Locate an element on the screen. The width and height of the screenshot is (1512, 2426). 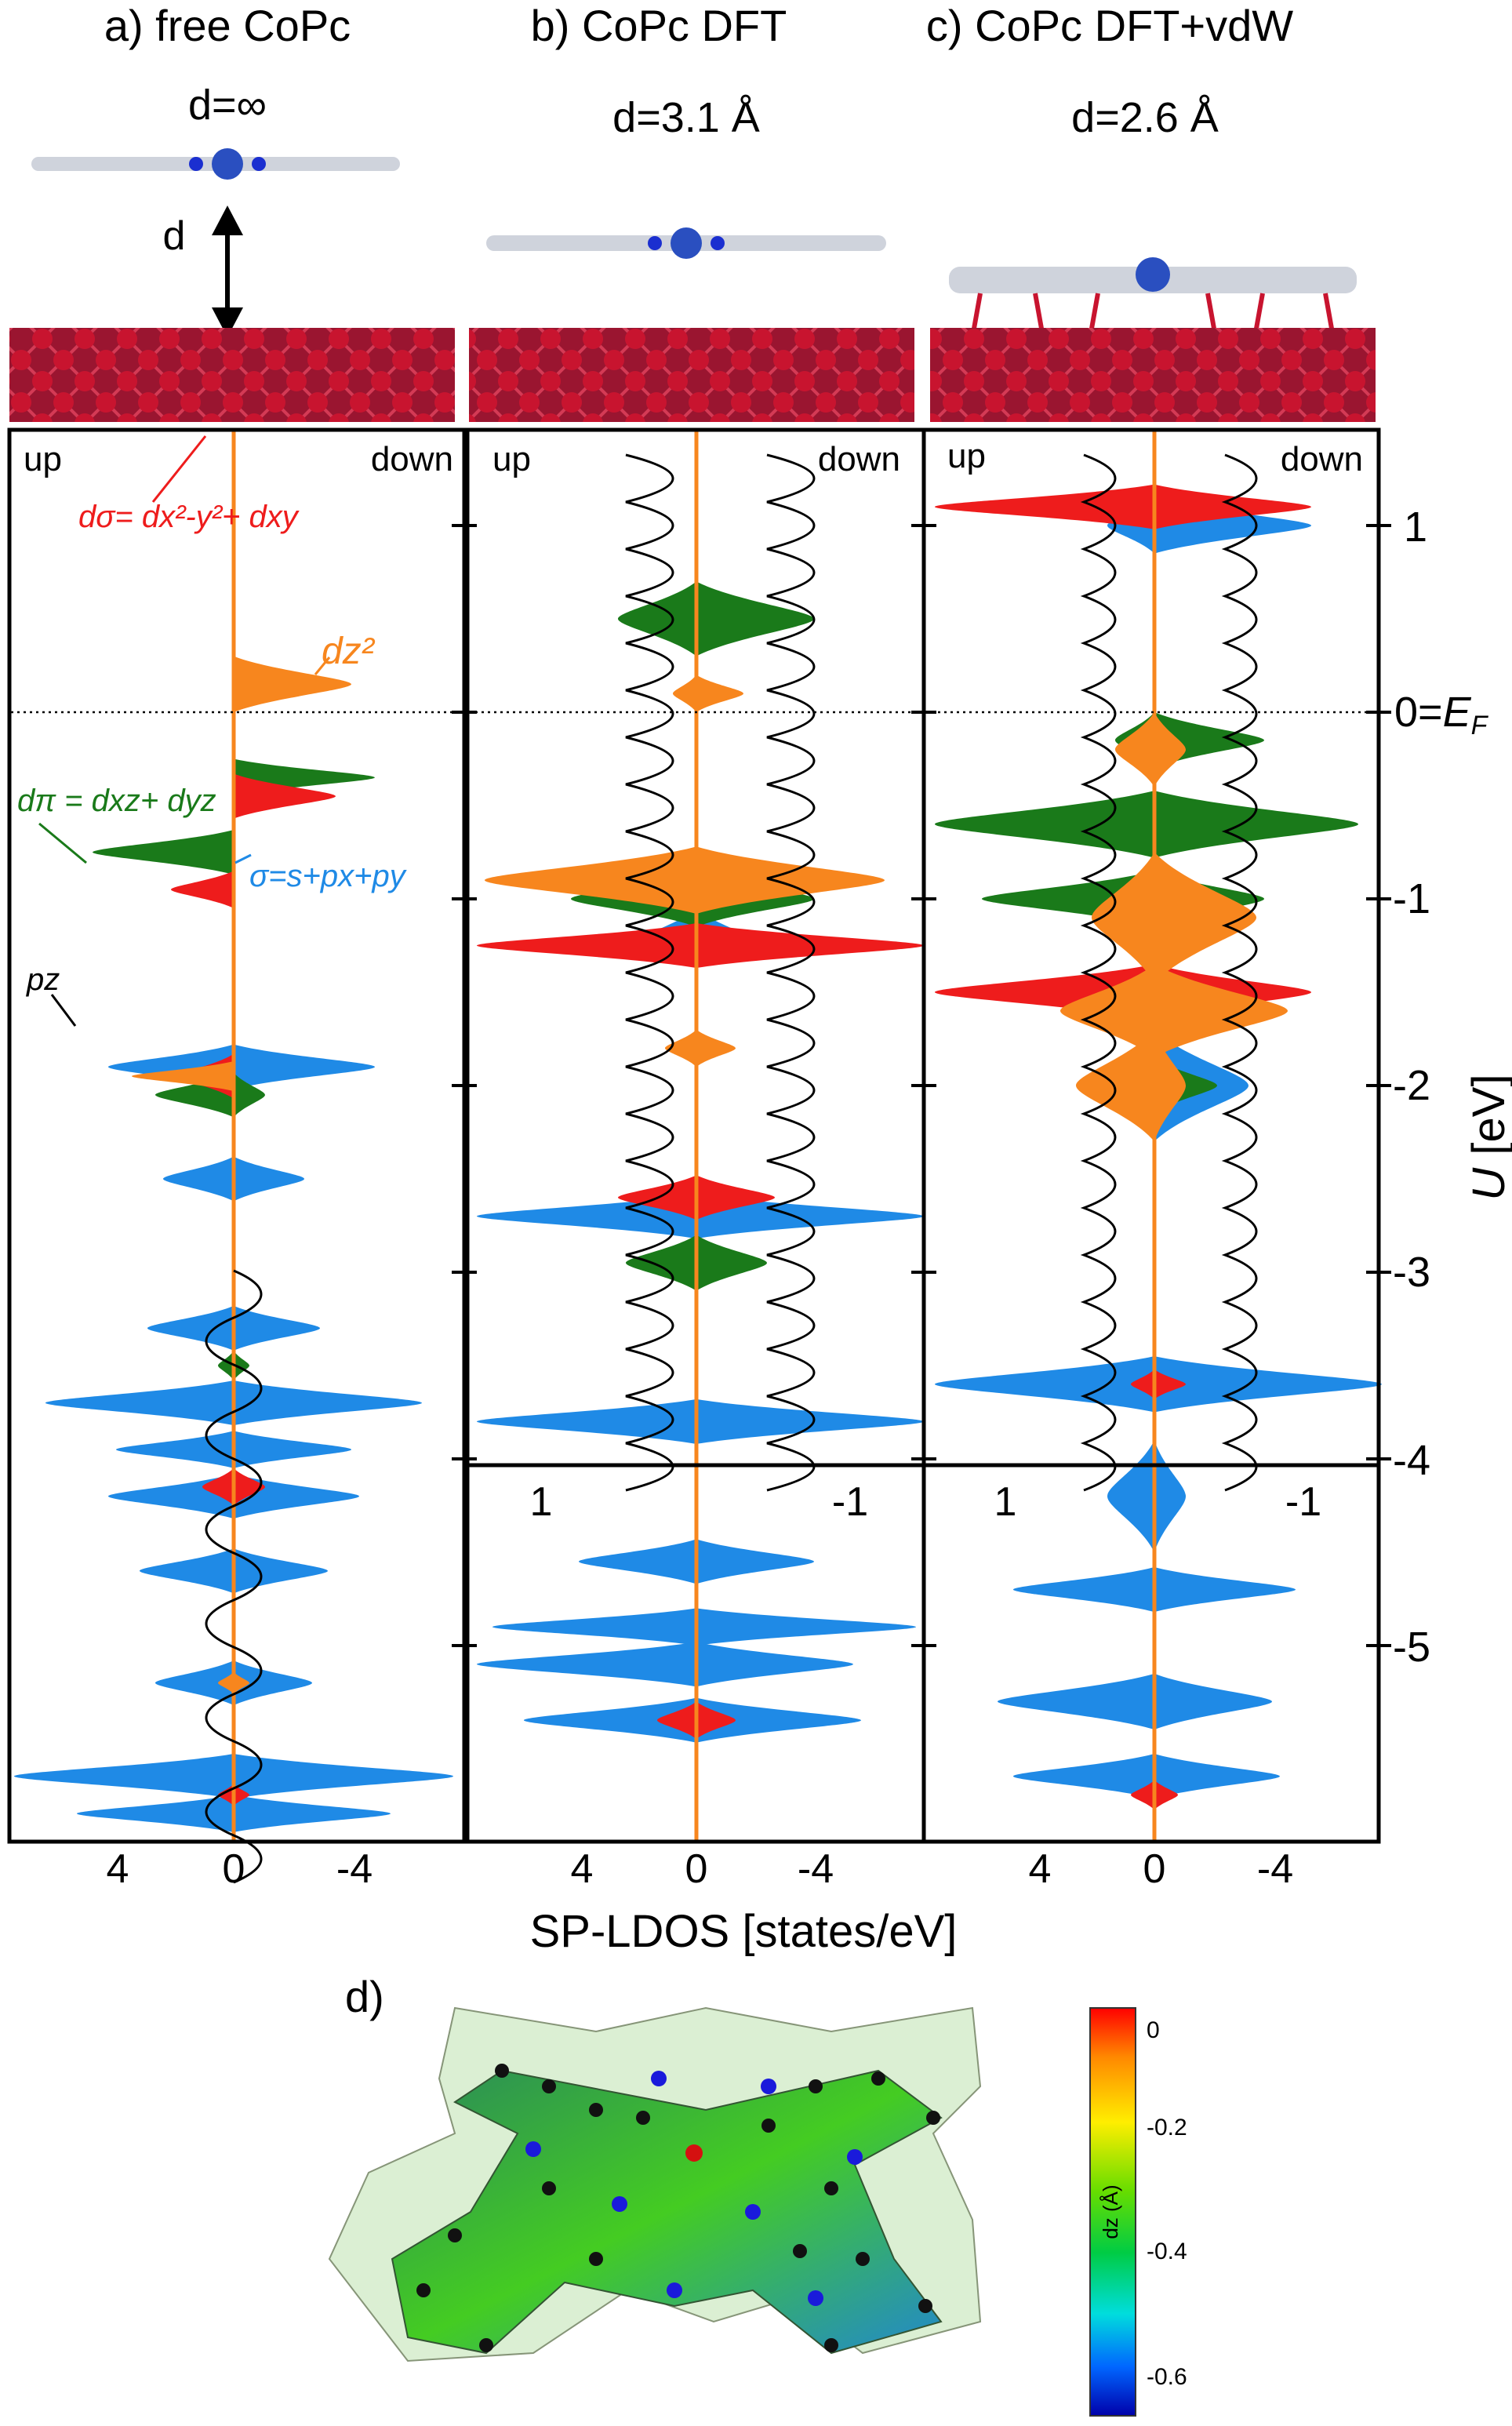
panel-b-down: down is located at coordinates (859, 459).